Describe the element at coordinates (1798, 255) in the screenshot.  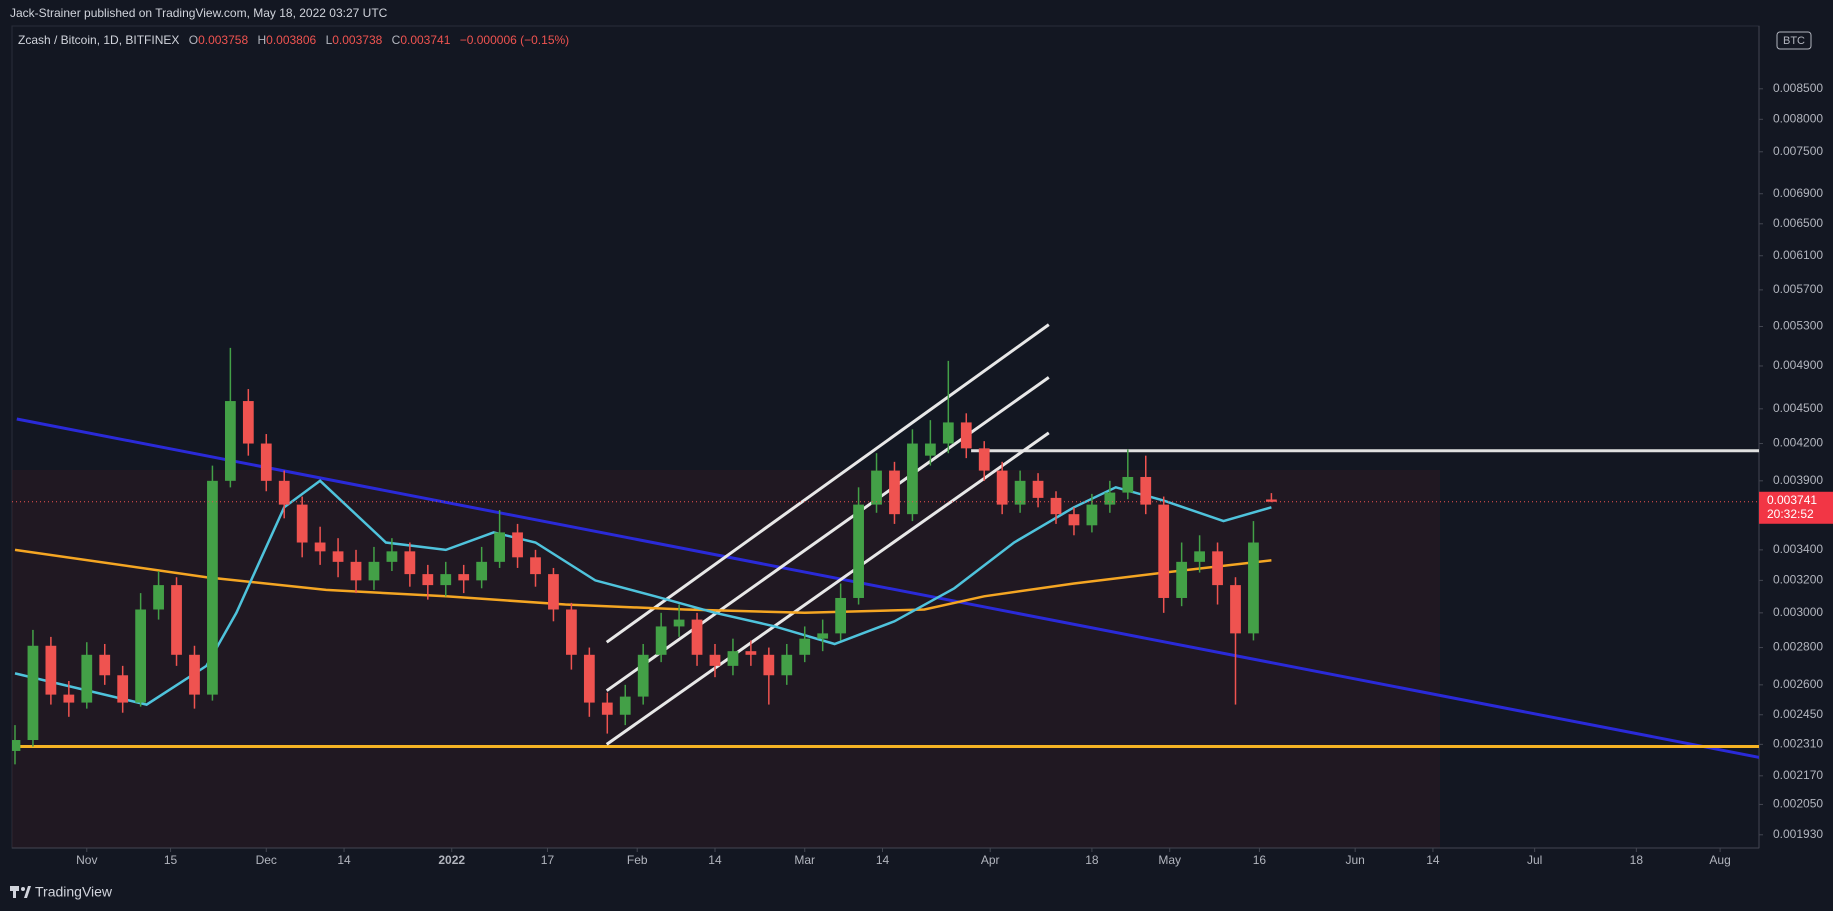
I see `y-tick-label: 0.006100` at that location.